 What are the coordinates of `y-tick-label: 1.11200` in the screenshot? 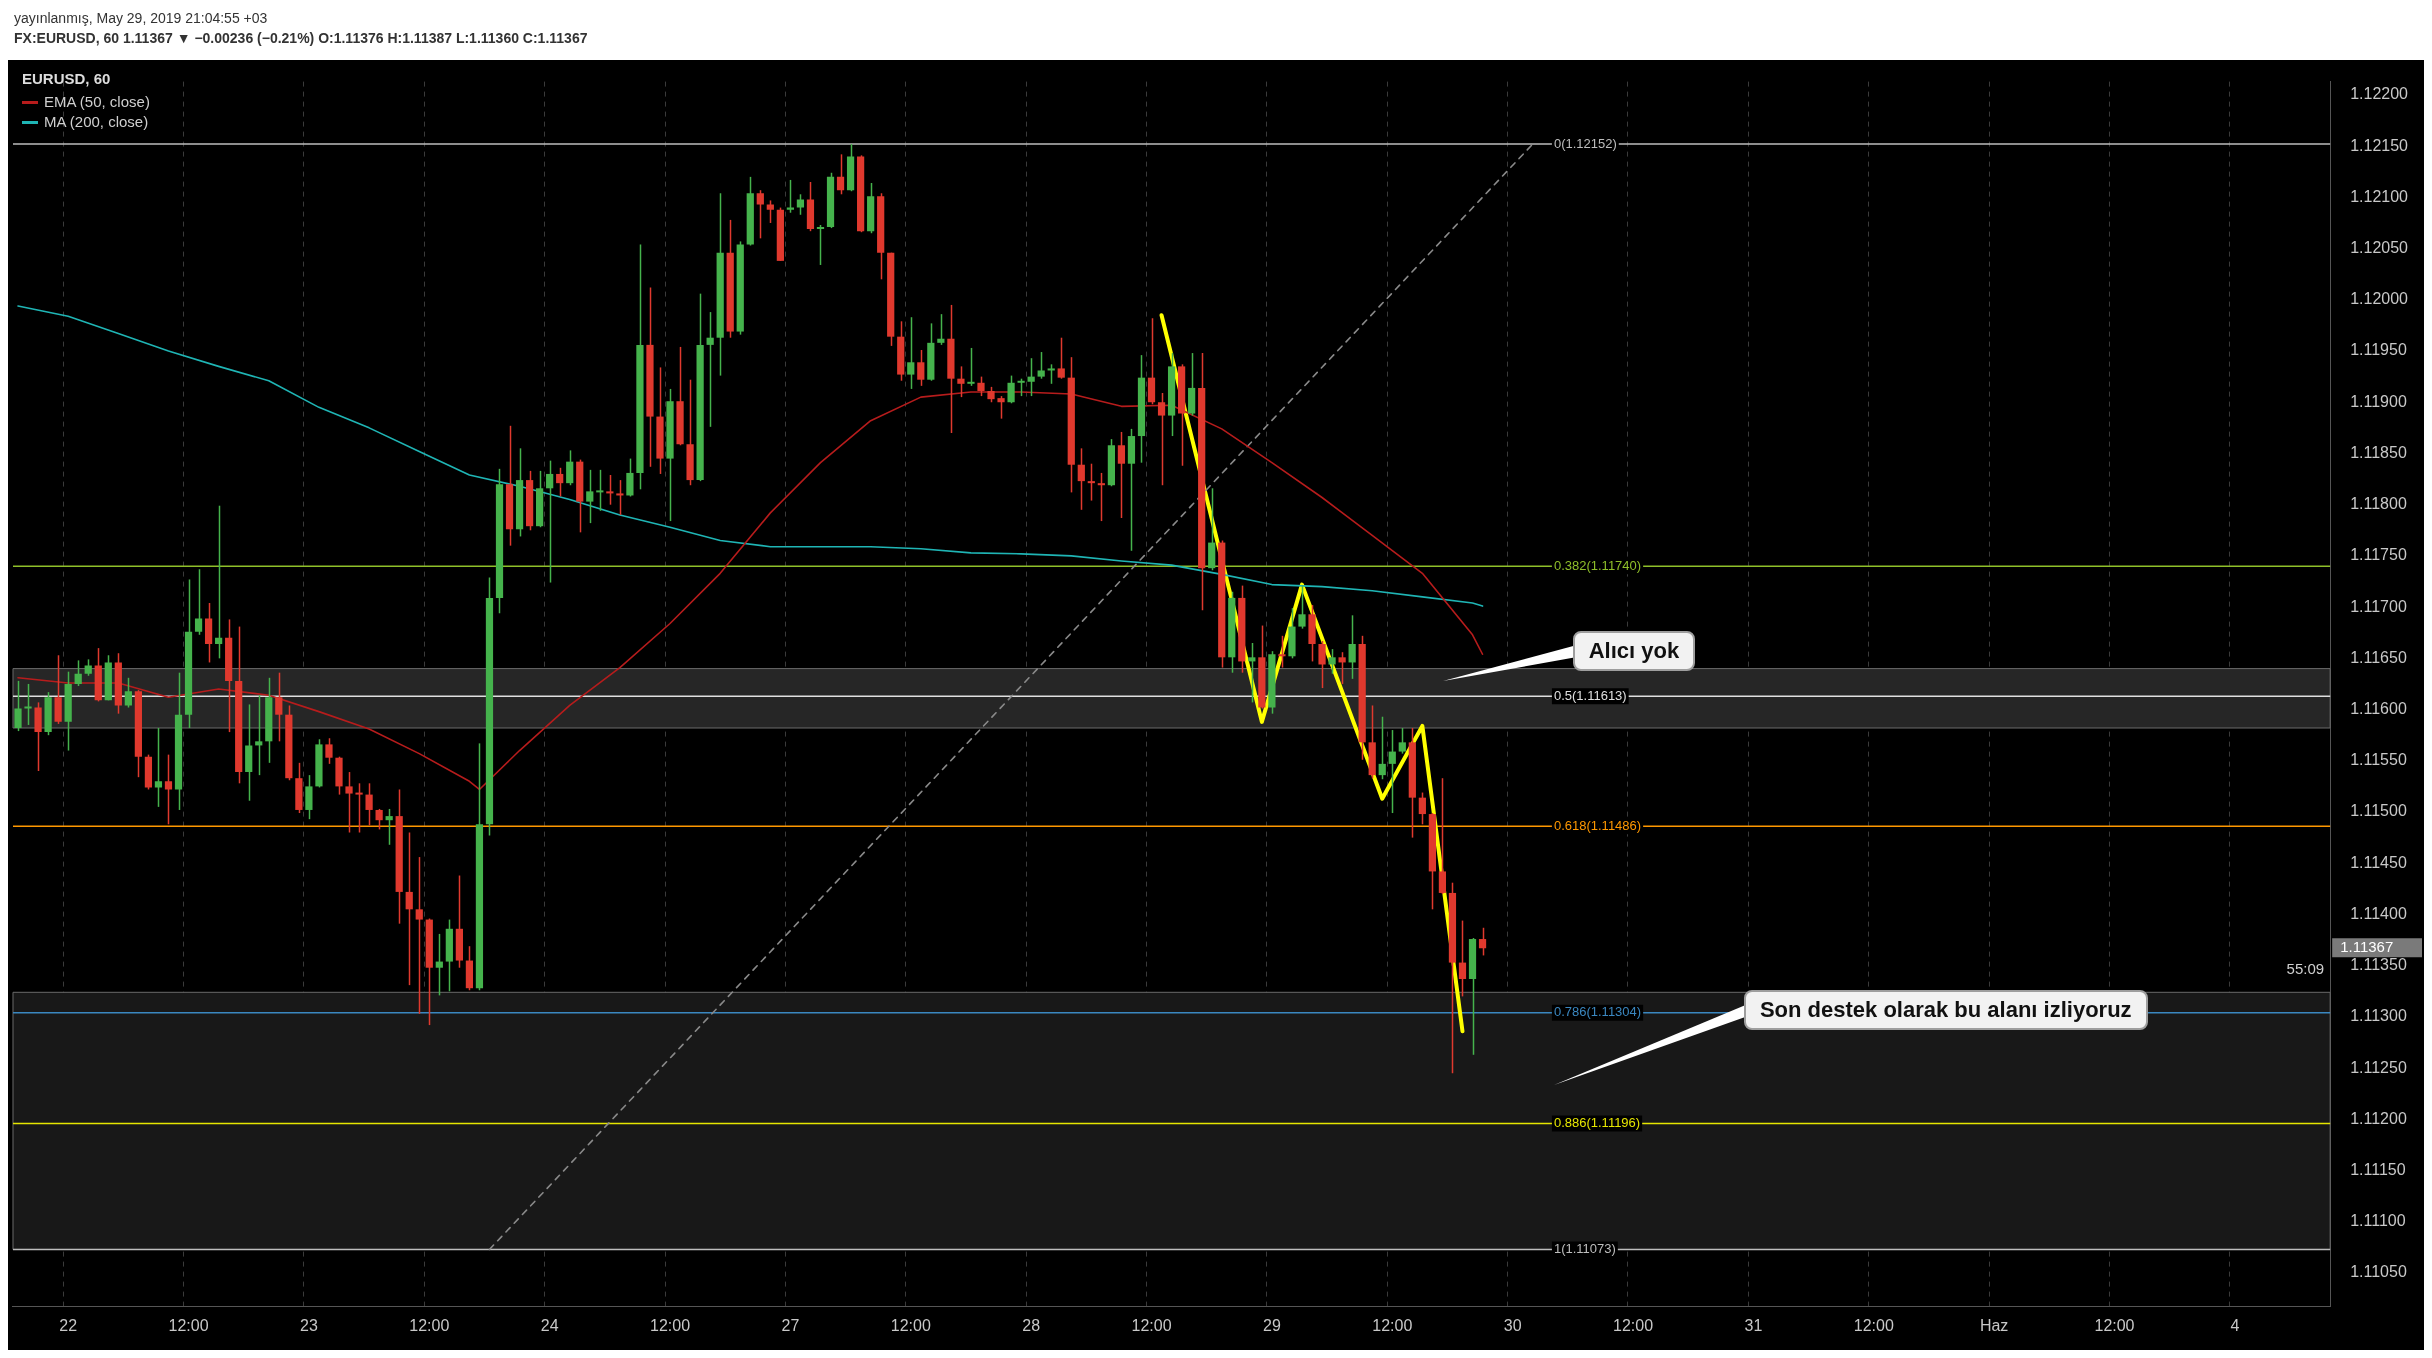 It's located at (2378, 1118).